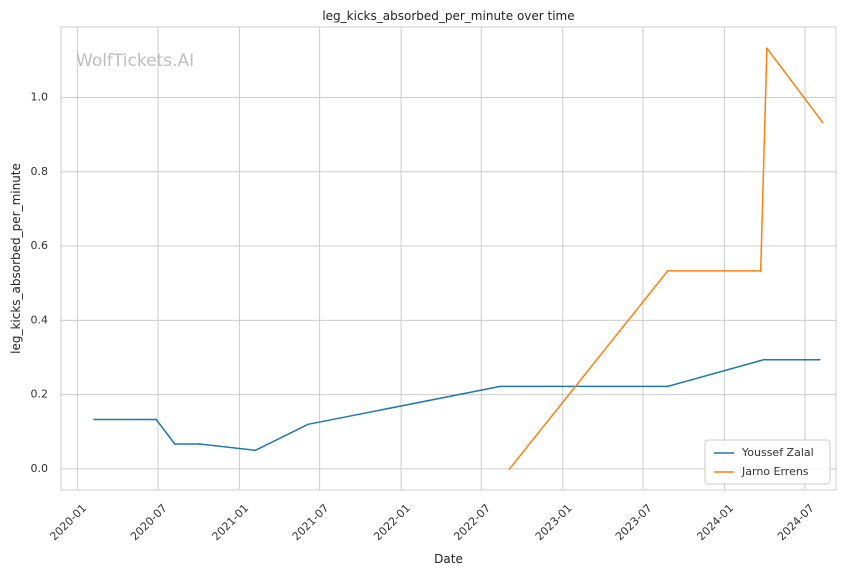 The width and height of the screenshot is (844, 575). What do you see at coordinates (775, 471) in the screenshot?
I see `legend-label: Jarno Errens` at bounding box center [775, 471].